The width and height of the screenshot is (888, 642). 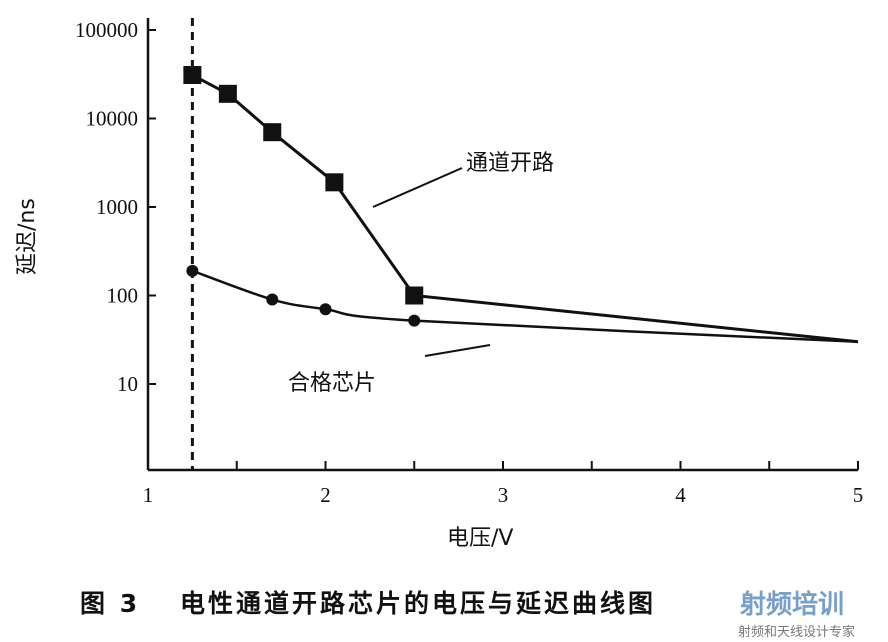 What do you see at coordinates (332, 383) in the screenshot?
I see `annotation-good-chip: 合格芯片` at bounding box center [332, 383].